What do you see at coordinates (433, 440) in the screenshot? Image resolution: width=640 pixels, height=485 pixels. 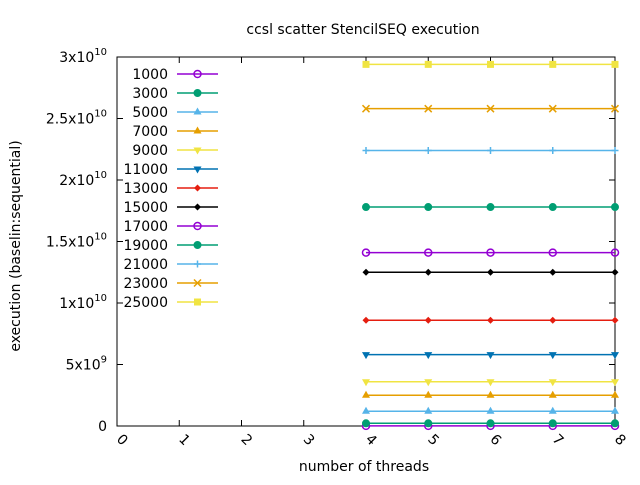 I see `x-tick-label: 5` at bounding box center [433, 440].